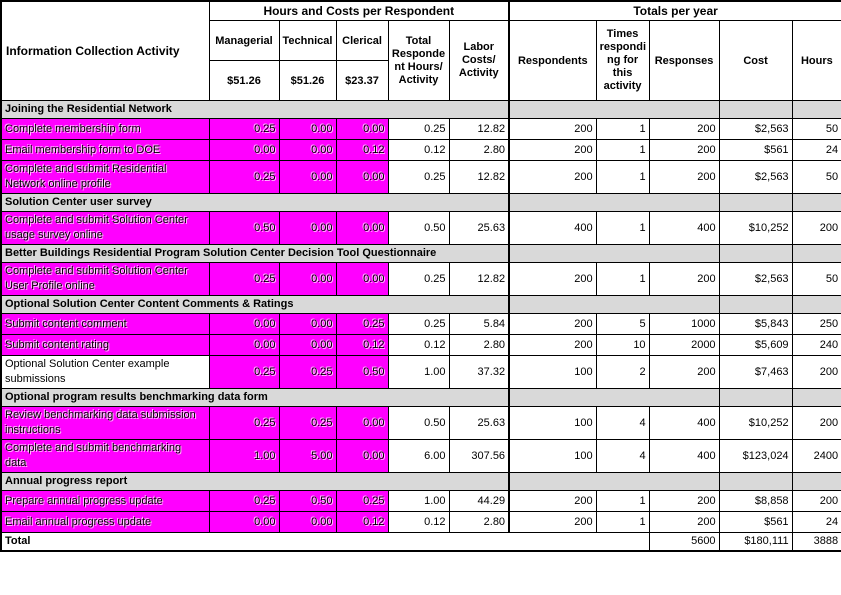 Image resolution: width=841 pixels, height=595 pixels. What do you see at coordinates (622, 324) in the screenshot?
I see `cell-times-responding: 5` at bounding box center [622, 324].